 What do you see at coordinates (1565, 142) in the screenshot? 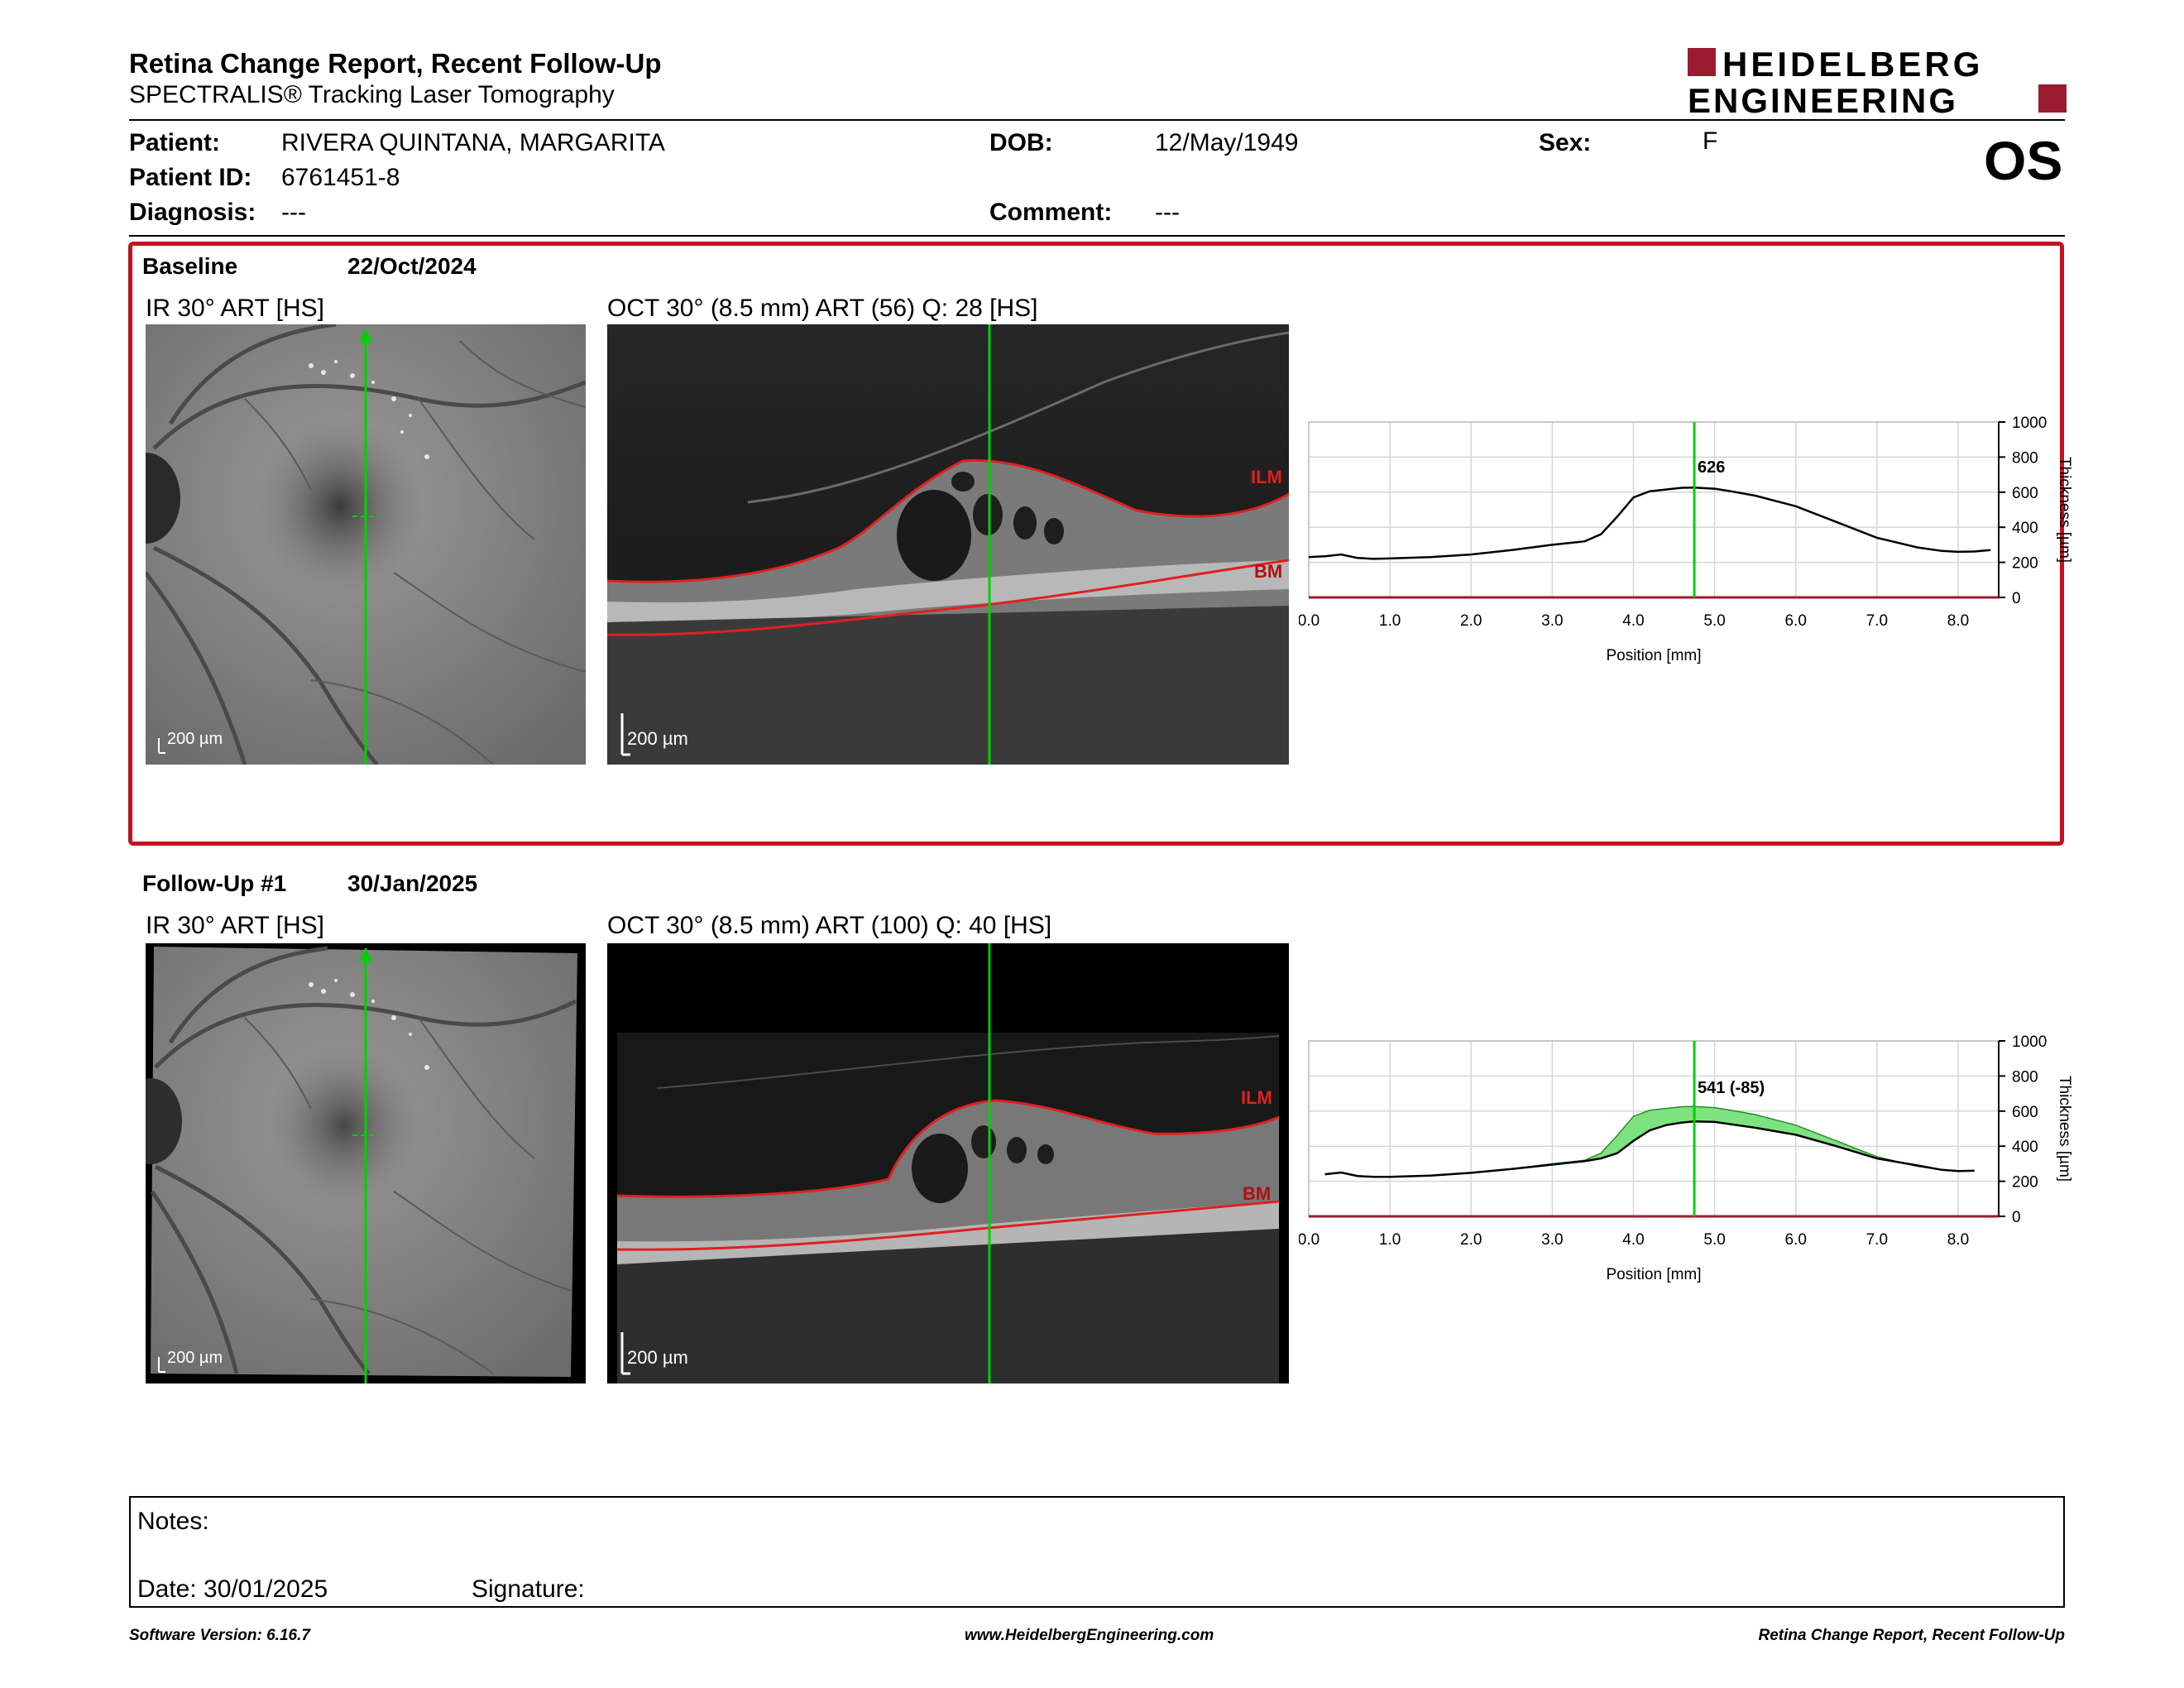
I see `sex-label: Sex:` at bounding box center [1565, 142].